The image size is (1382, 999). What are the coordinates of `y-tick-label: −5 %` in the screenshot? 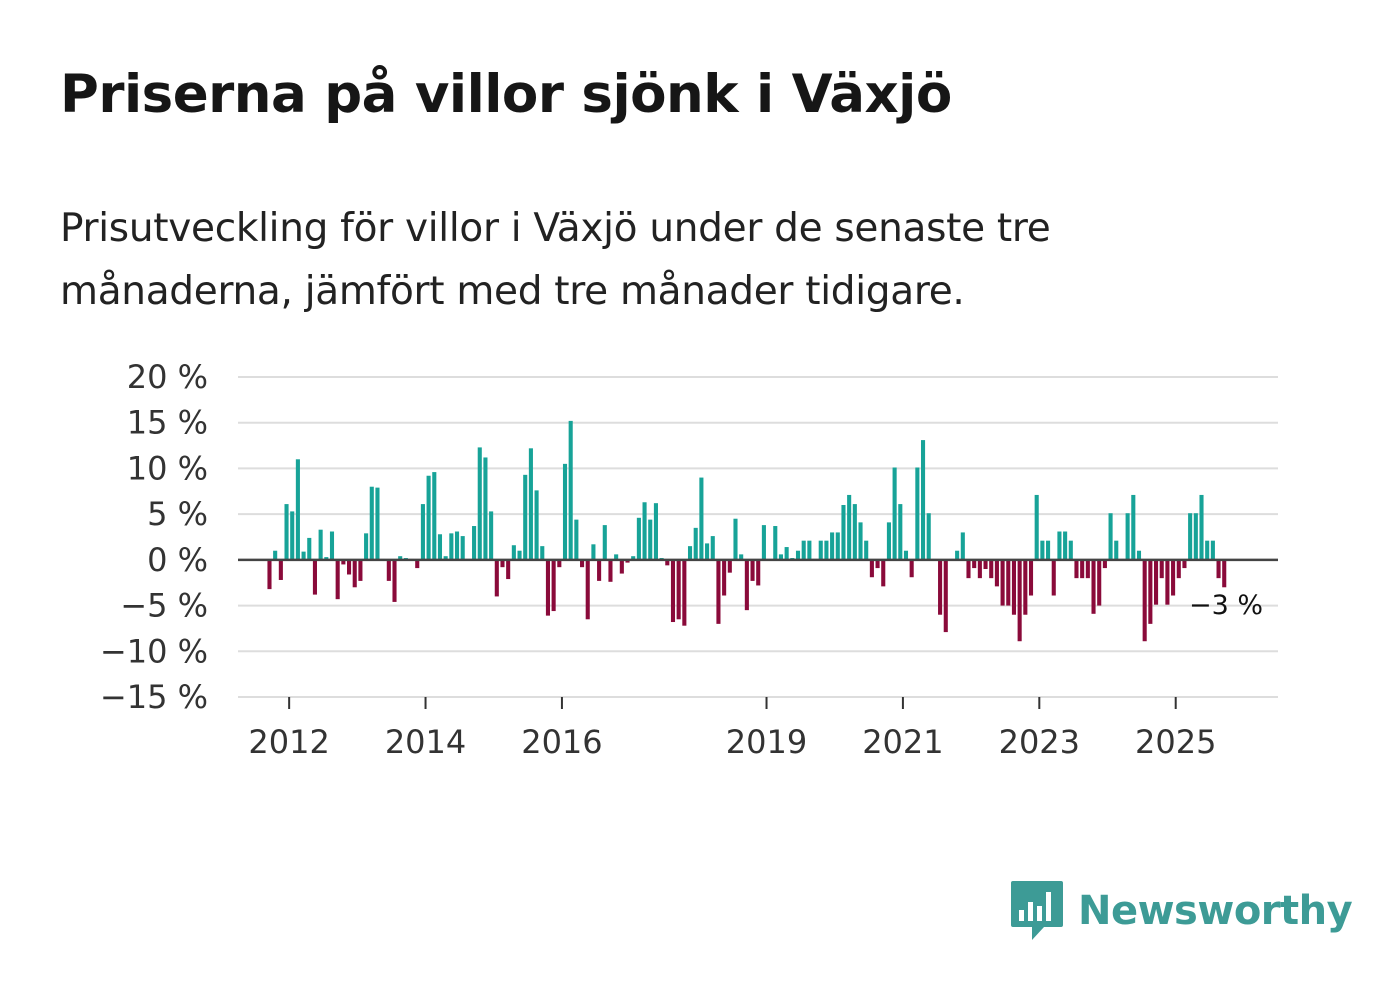 It's located at (164, 606).